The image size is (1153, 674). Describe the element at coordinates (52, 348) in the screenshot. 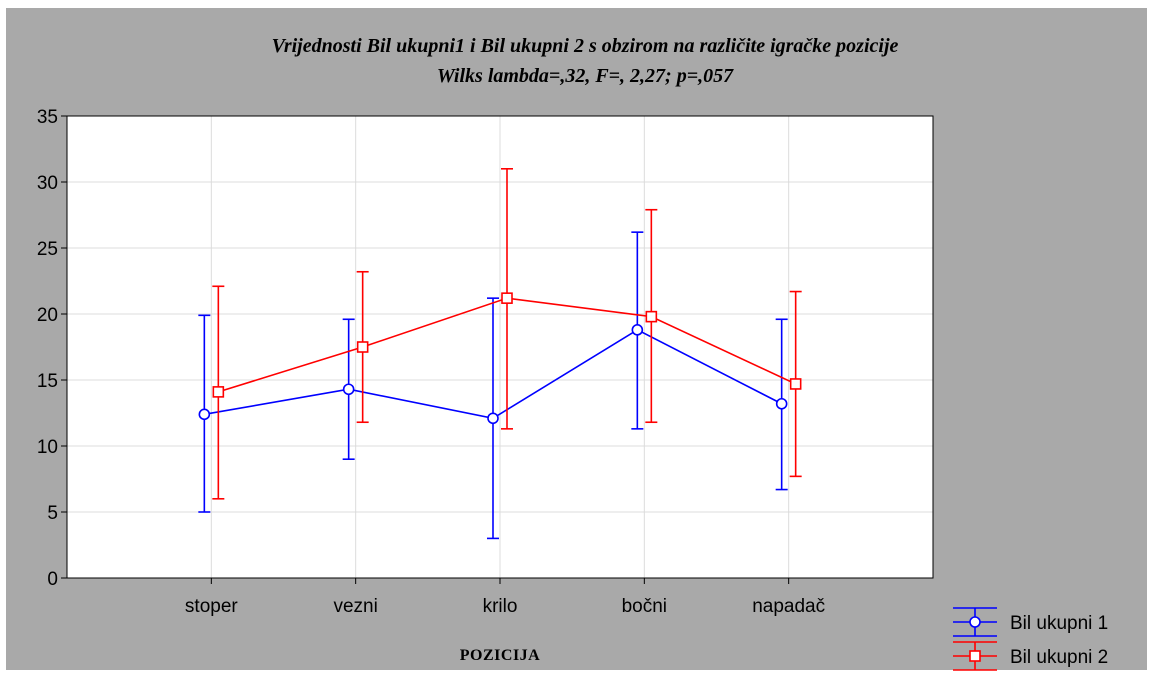

I see `y-axis: 0 5 10 15 20 25 30 35` at that location.